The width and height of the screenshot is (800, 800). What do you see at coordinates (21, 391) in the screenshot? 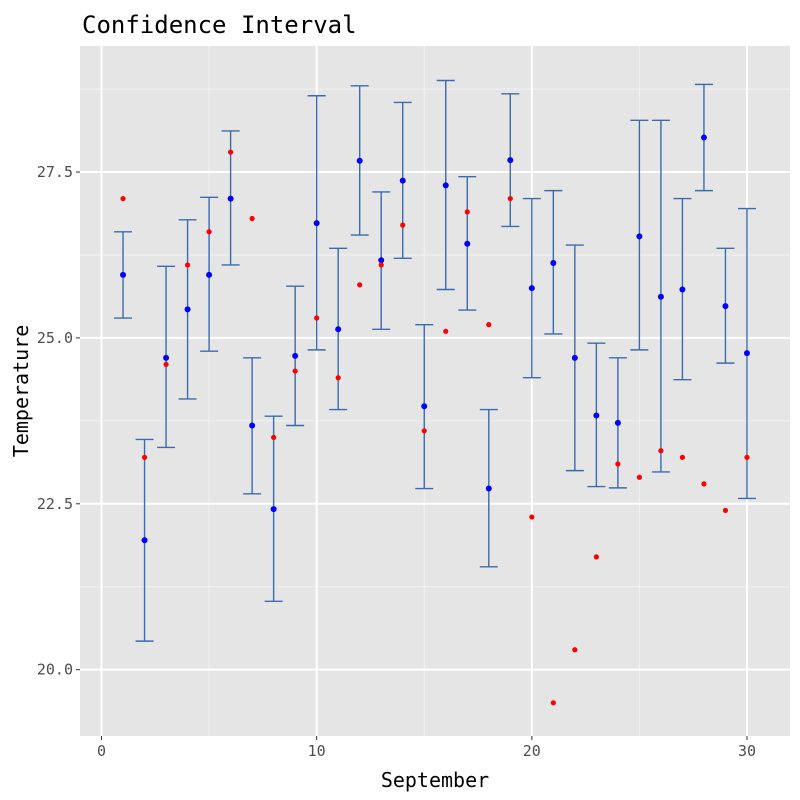
I see `y-axis-title: Temperature` at bounding box center [21, 391].